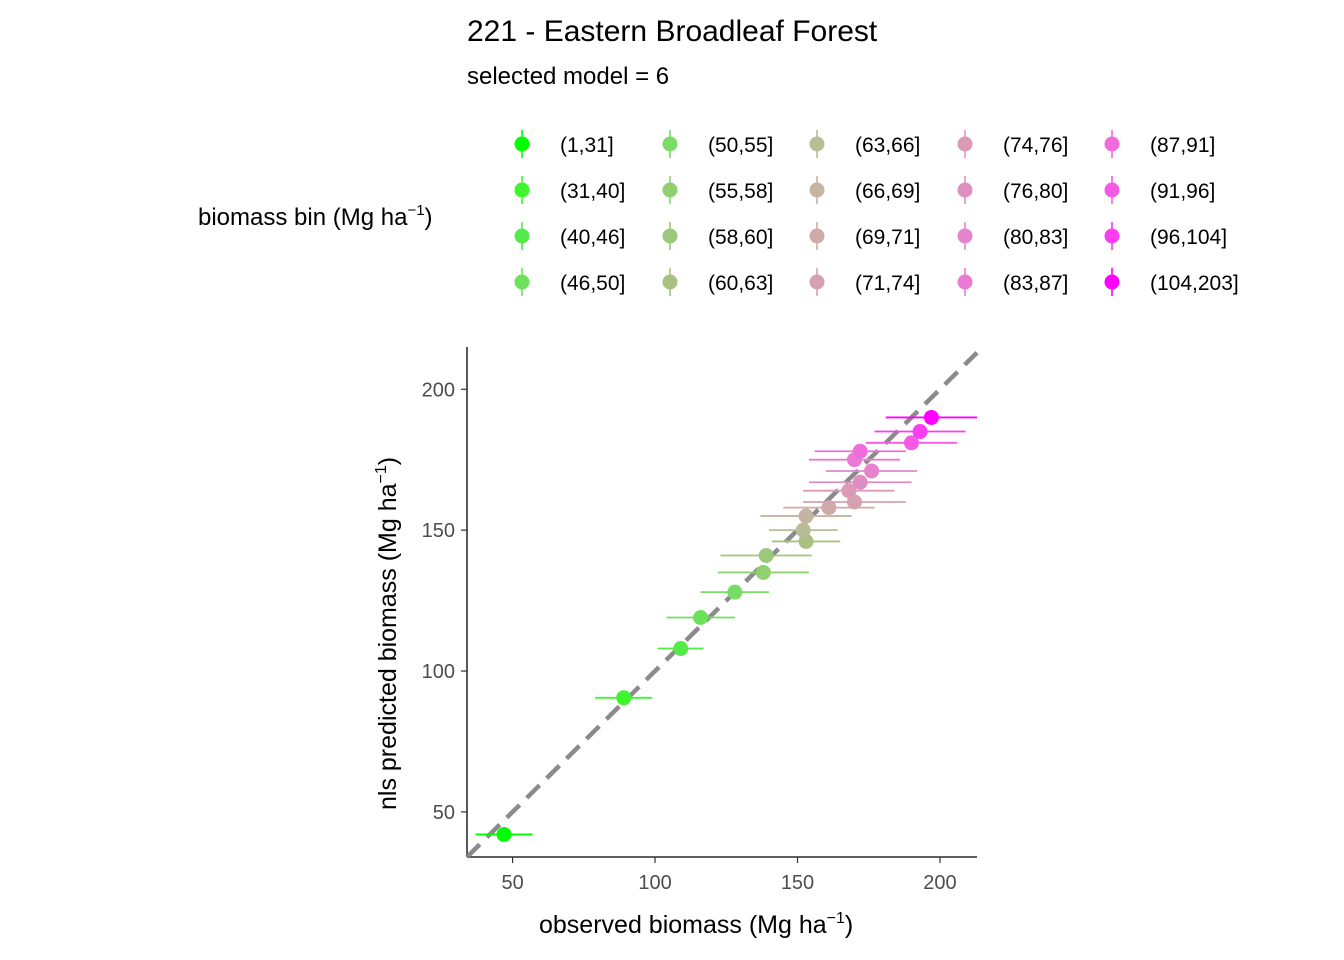  Describe the element at coordinates (1182, 191) in the screenshot. I see `legend-item-label: (91,96]` at that location.